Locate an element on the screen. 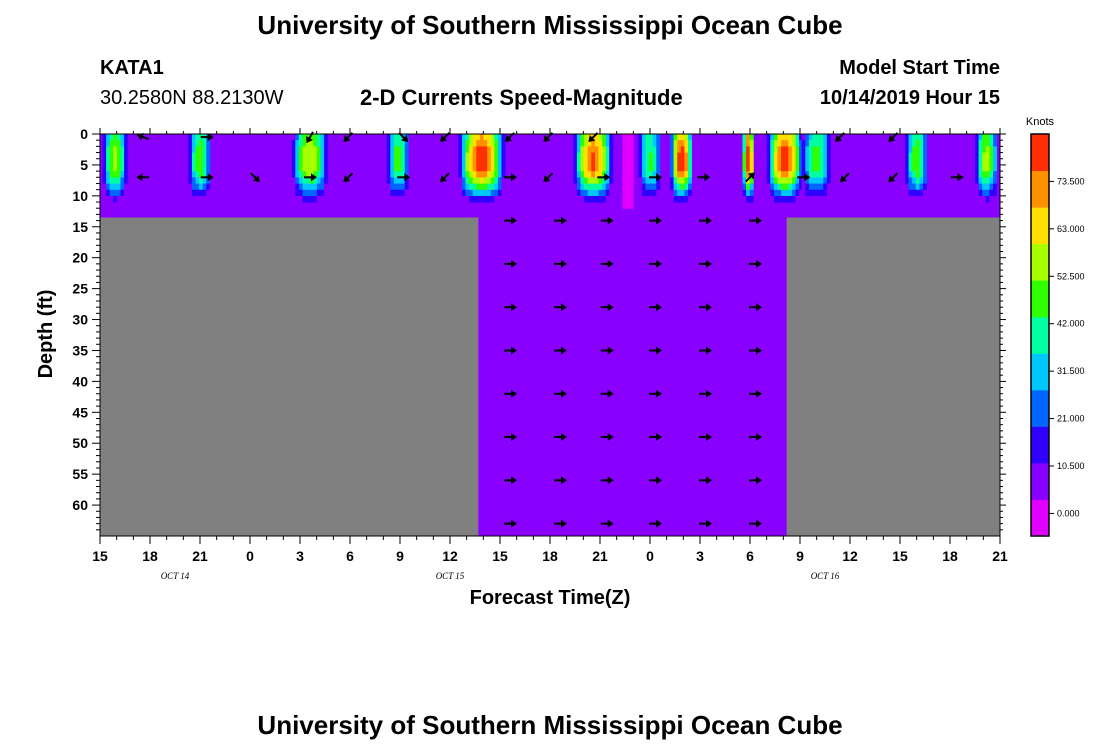  colorbar-swatch is located at coordinates (1040, 262).